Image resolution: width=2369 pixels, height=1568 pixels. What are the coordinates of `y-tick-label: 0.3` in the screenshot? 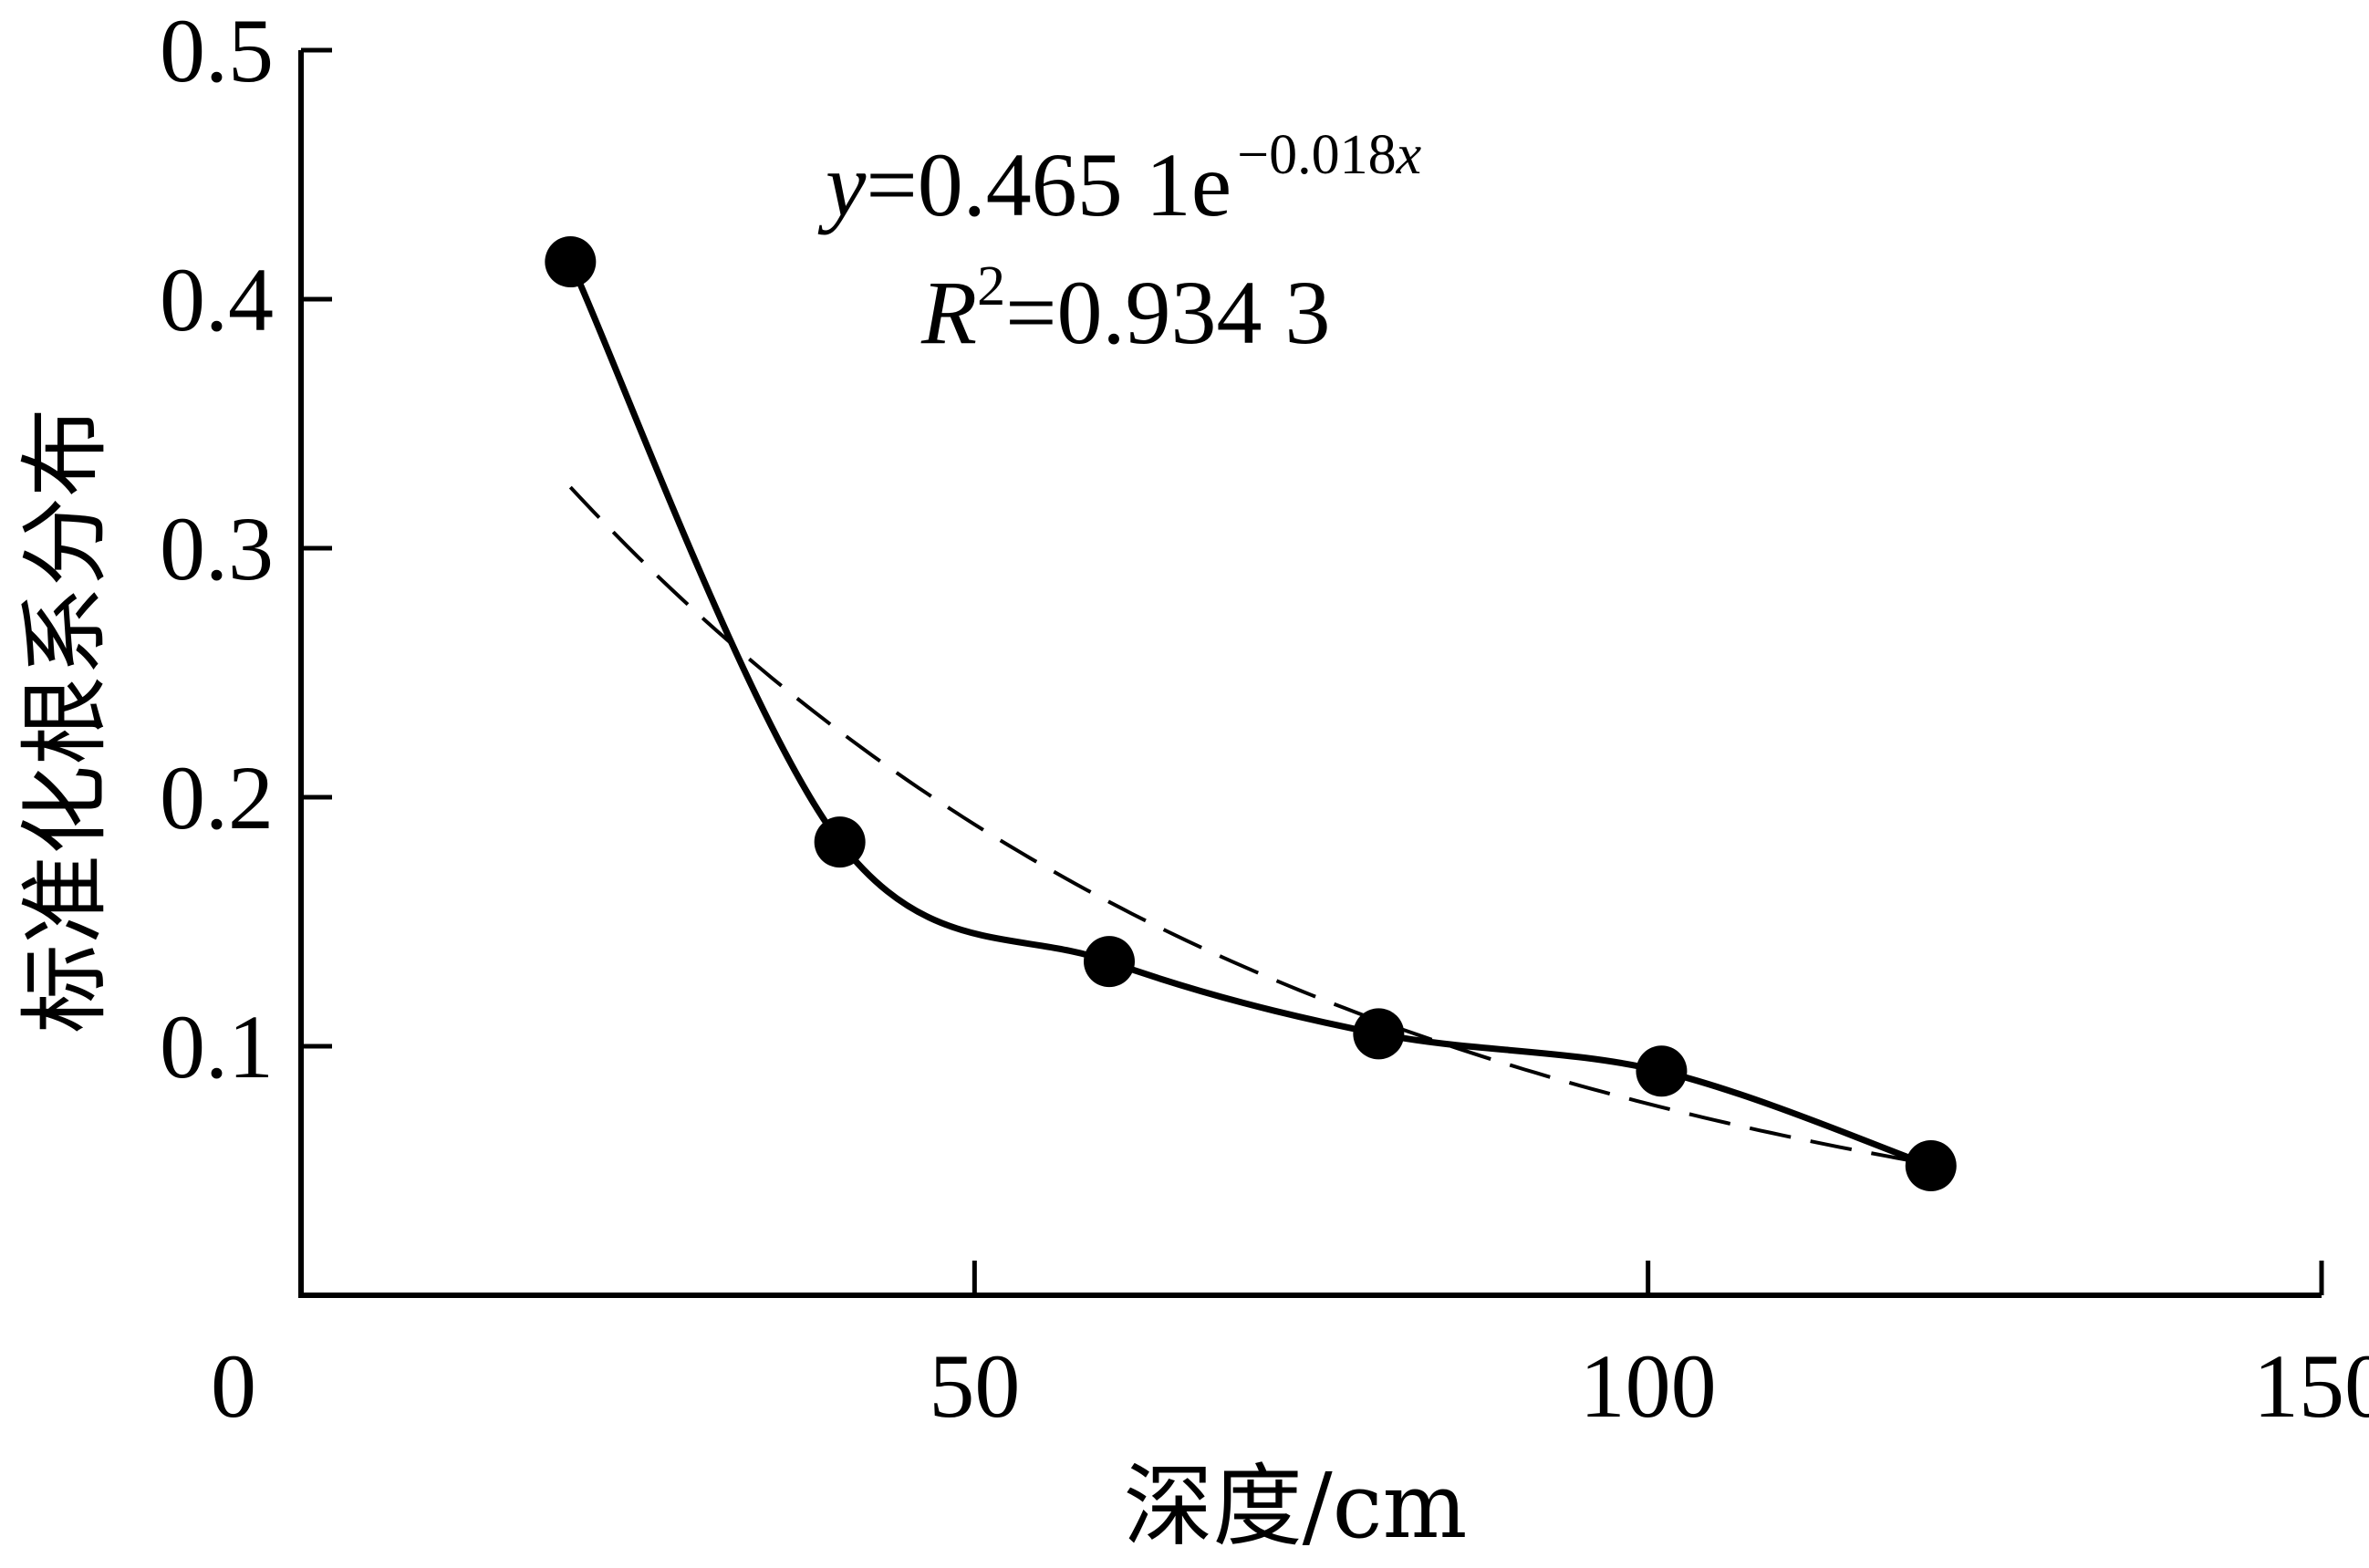 It's located at (217, 548).